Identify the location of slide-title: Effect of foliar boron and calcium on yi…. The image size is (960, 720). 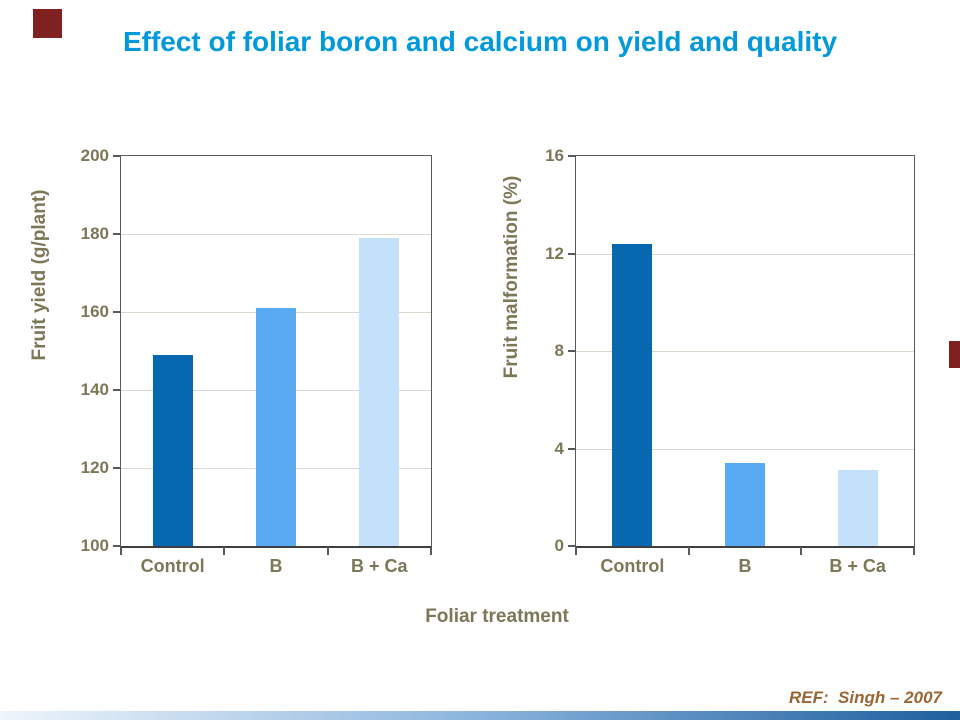
(480, 41).